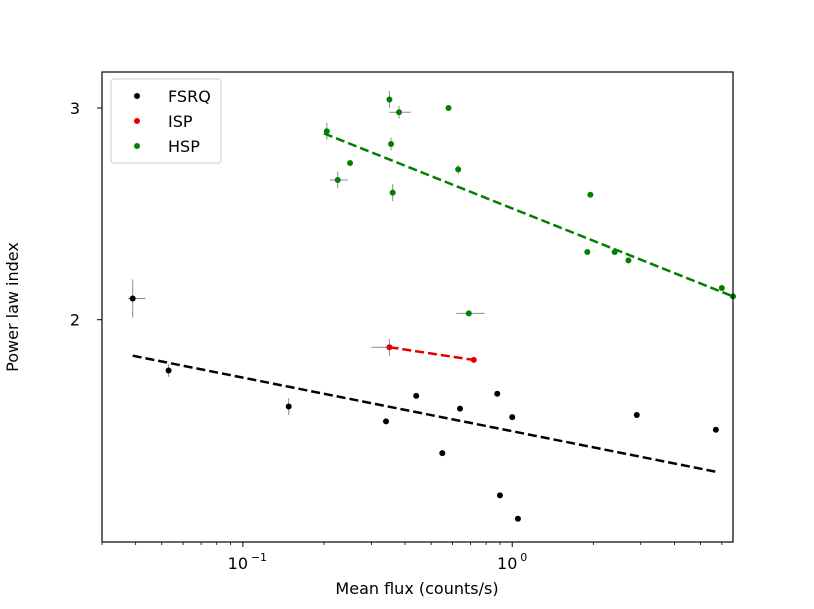  What do you see at coordinates (137, 146) in the screenshot?
I see `legend-marker-hsp` at bounding box center [137, 146].